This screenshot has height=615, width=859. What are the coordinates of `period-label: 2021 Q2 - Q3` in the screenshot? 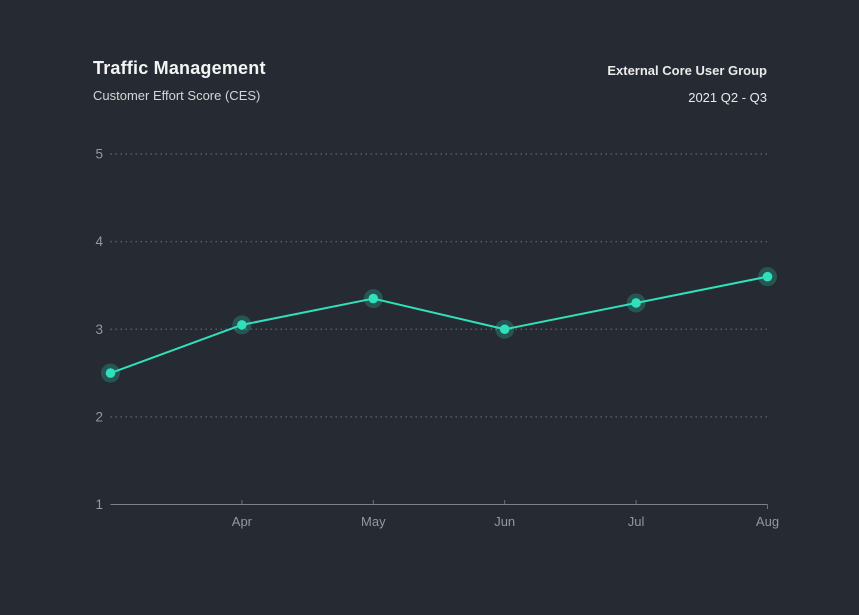 It's located at (727, 97).